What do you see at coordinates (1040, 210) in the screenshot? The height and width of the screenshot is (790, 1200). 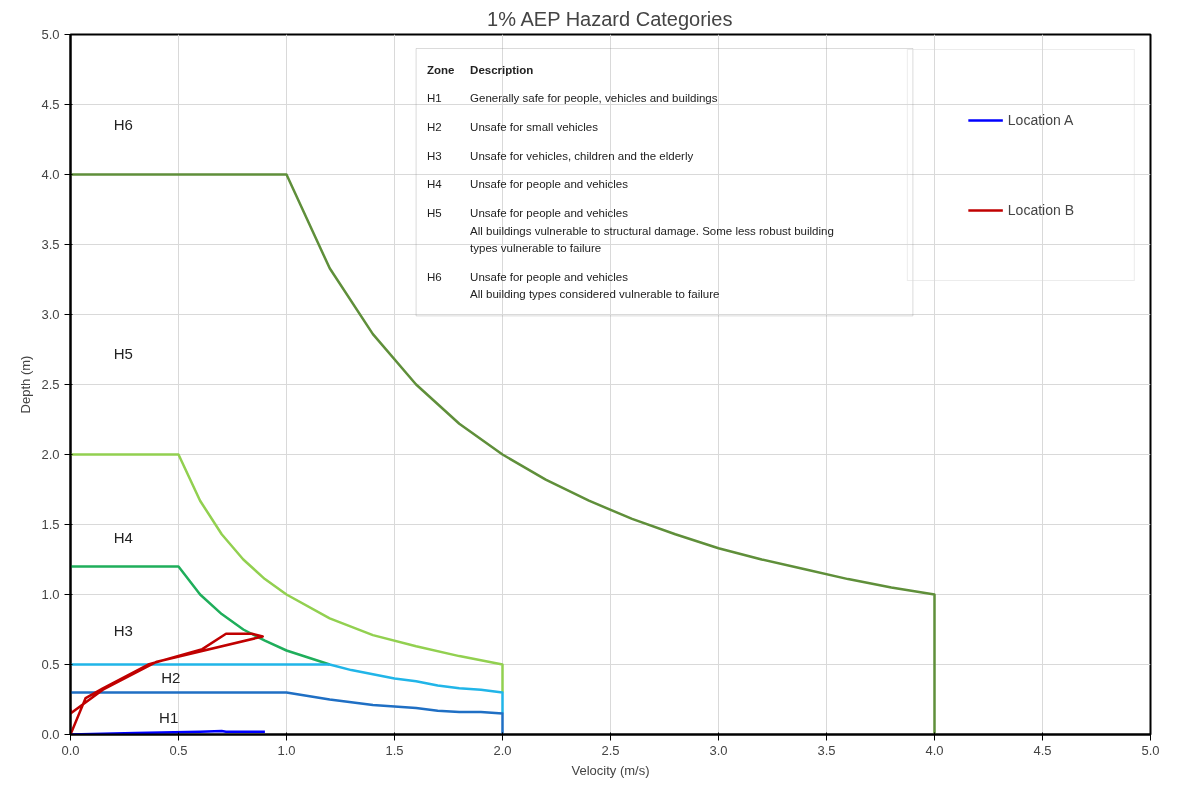 I see `legend-label: Location B` at bounding box center [1040, 210].